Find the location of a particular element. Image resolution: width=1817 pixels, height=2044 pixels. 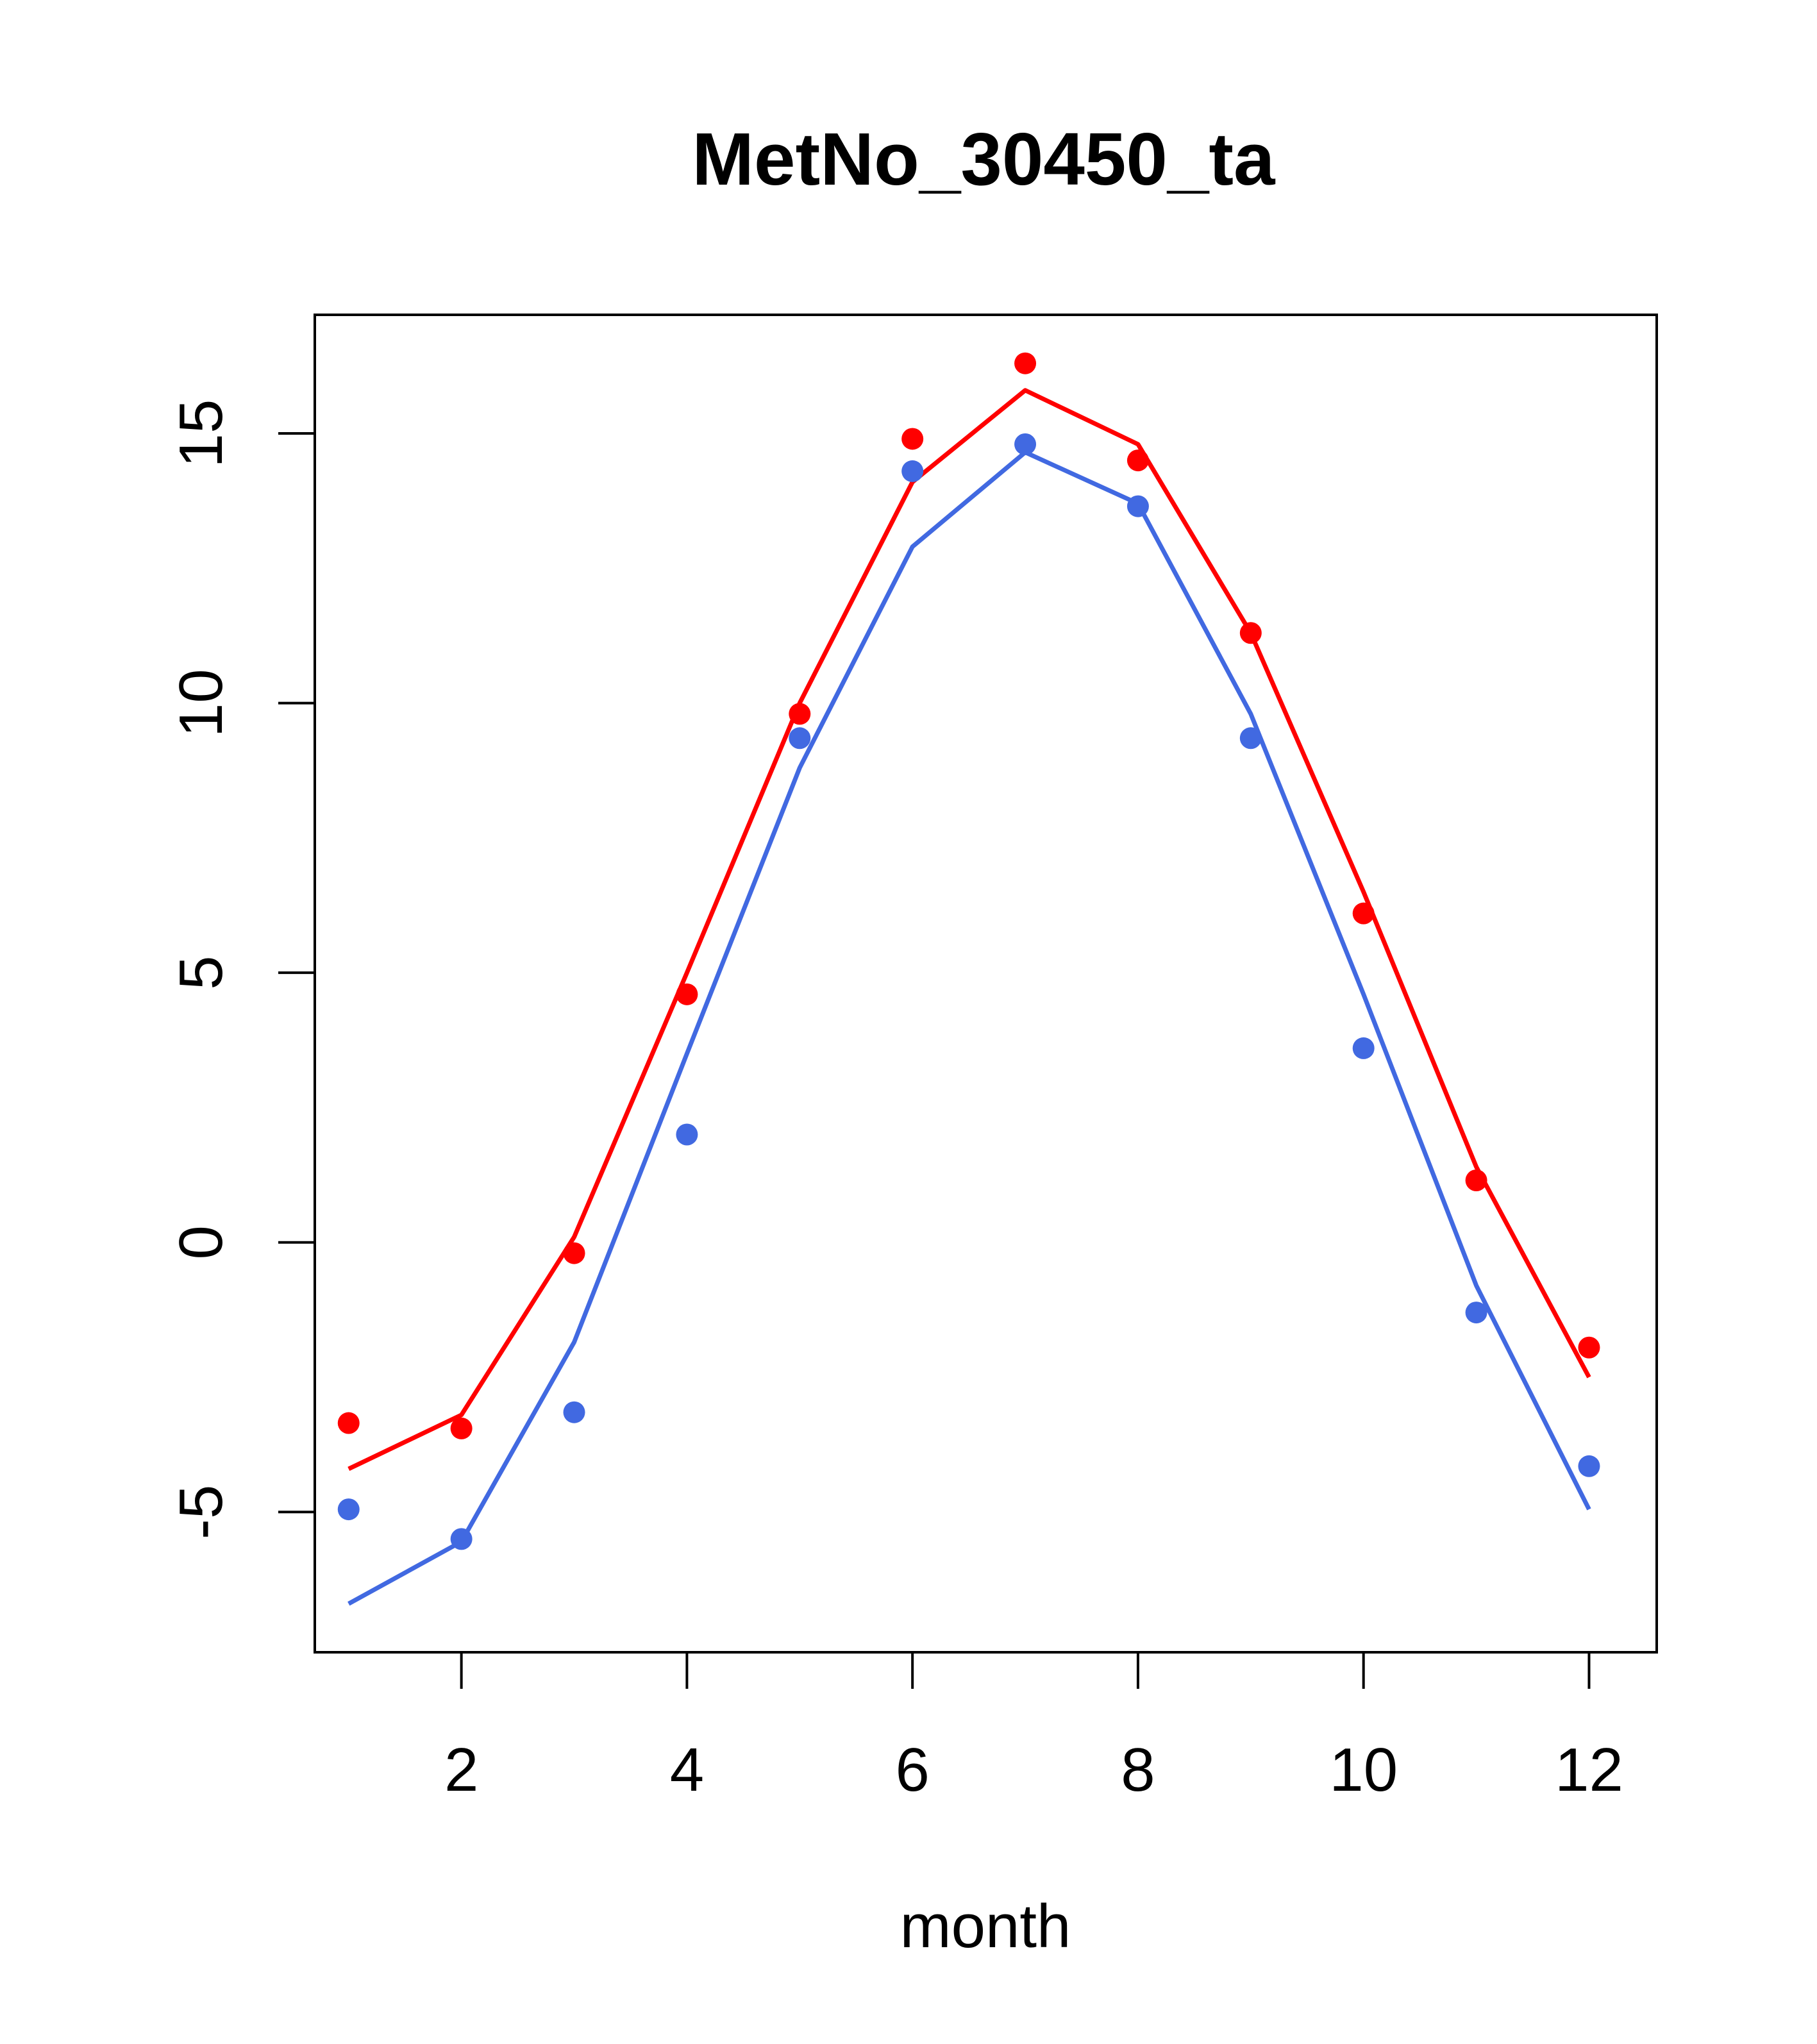

x-tick-label: 12 is located at coordinates (1589, 1770).